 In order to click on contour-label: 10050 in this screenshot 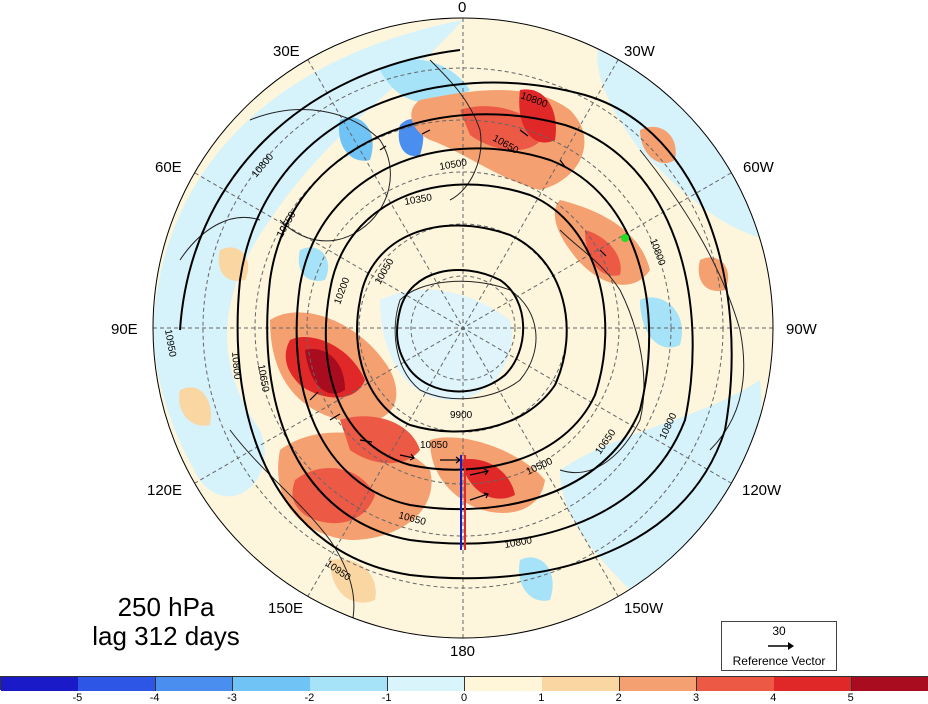, I will do `click(434, 445)`.